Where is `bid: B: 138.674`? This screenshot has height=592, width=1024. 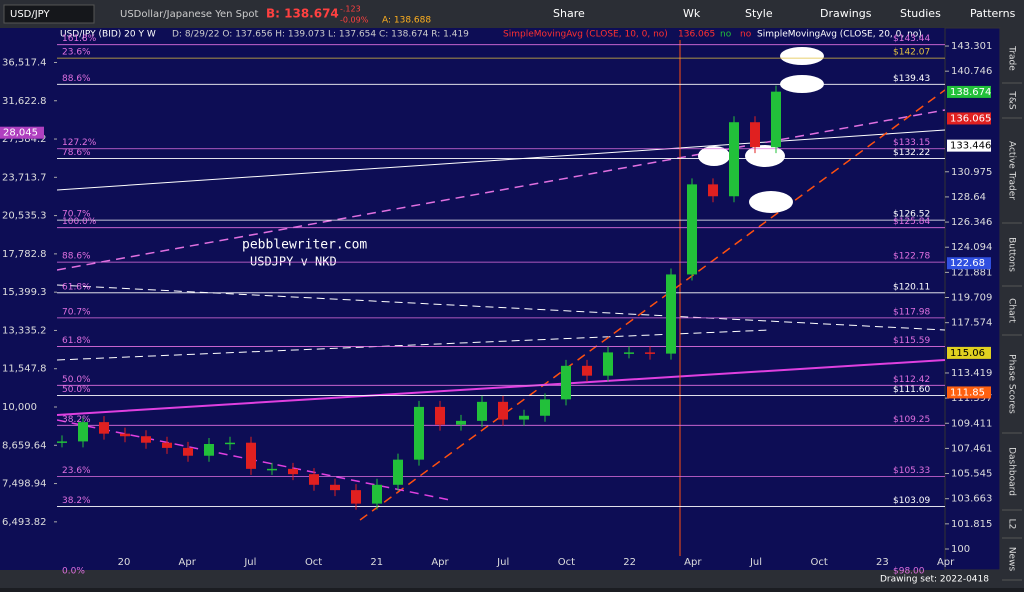
bid: B: 138.674 is located at coordinates (302, 14).